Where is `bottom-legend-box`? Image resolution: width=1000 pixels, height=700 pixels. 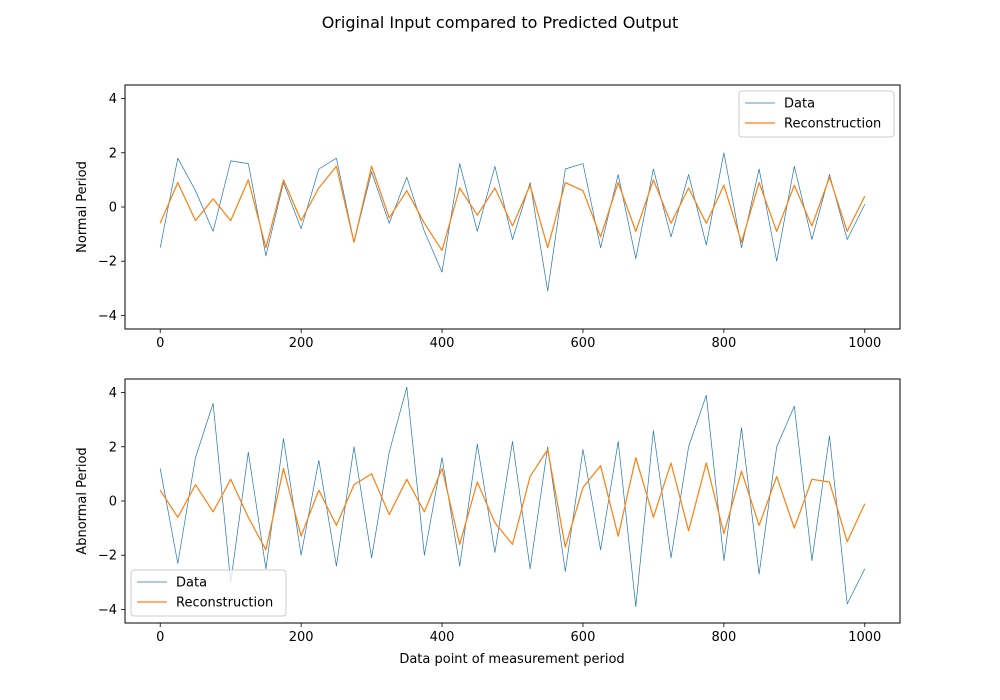
bottom-legend-box is located at coordinates (208, 593).